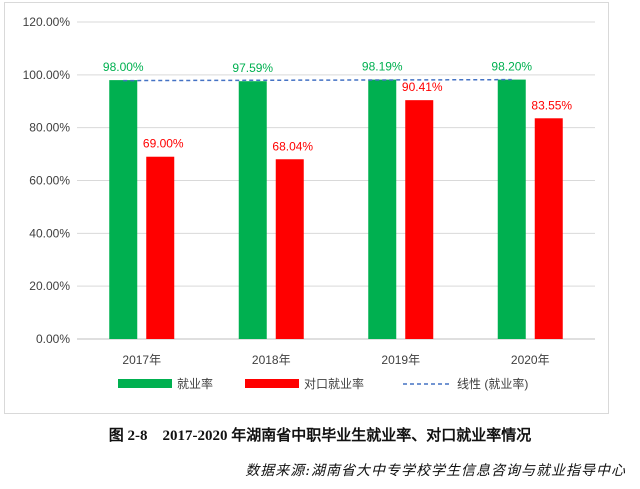 This screenshot has height=489, width=640. I want to click on x-tick-label: 2017年, so click(141, 360).